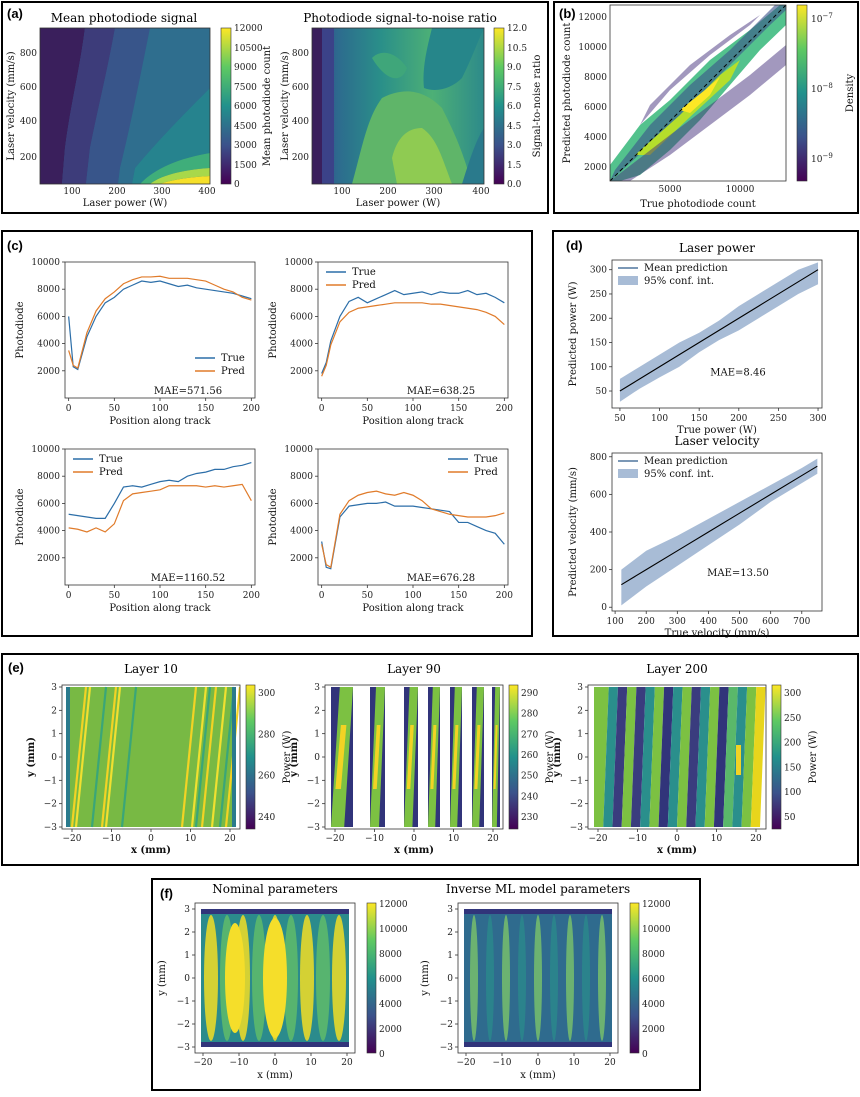  Describe the element at coordinates (11, 105) in the screenshot. I see `mean-signal-ylabel: Laser velocity (mm/s)` at that location.